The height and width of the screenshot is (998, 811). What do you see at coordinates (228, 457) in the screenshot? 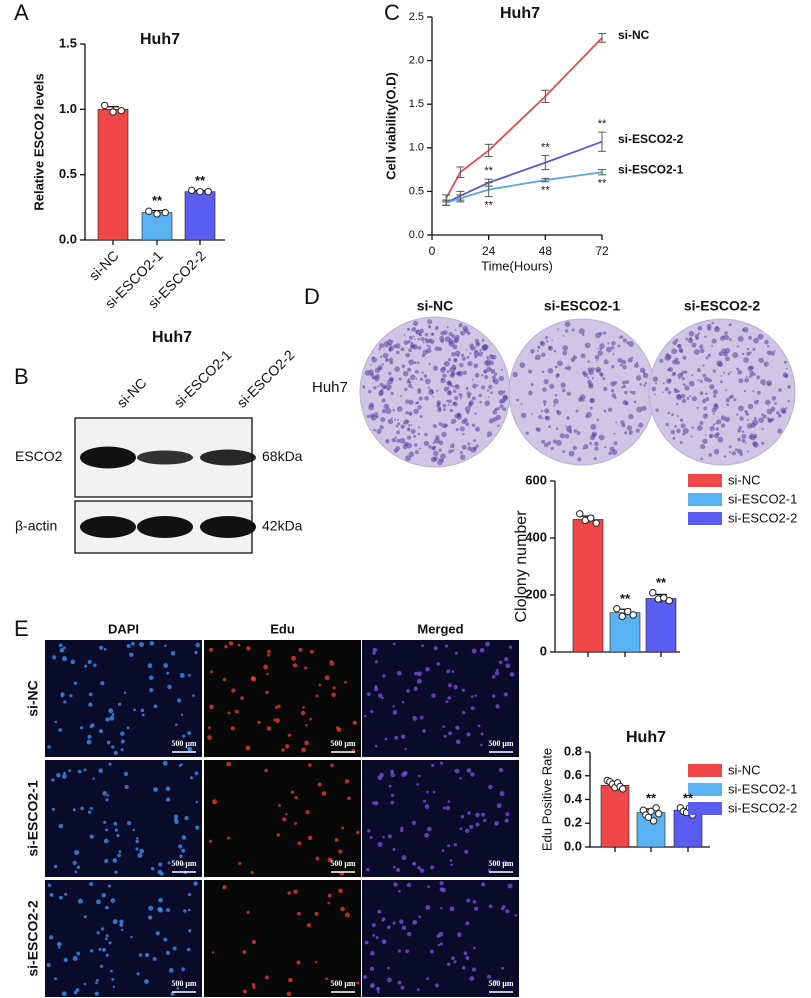
I see `blot-band` at bounding box center [228, 457].